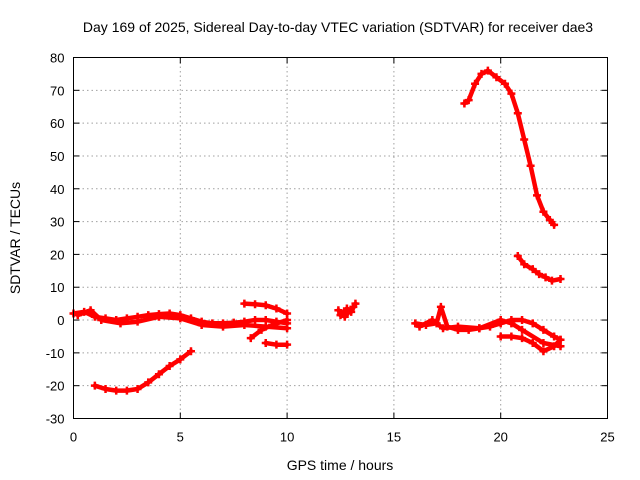 The width and height of the screenshot is (640, 480). I want to click on x-axis-label: GPS time / hours, so click(340, 465).